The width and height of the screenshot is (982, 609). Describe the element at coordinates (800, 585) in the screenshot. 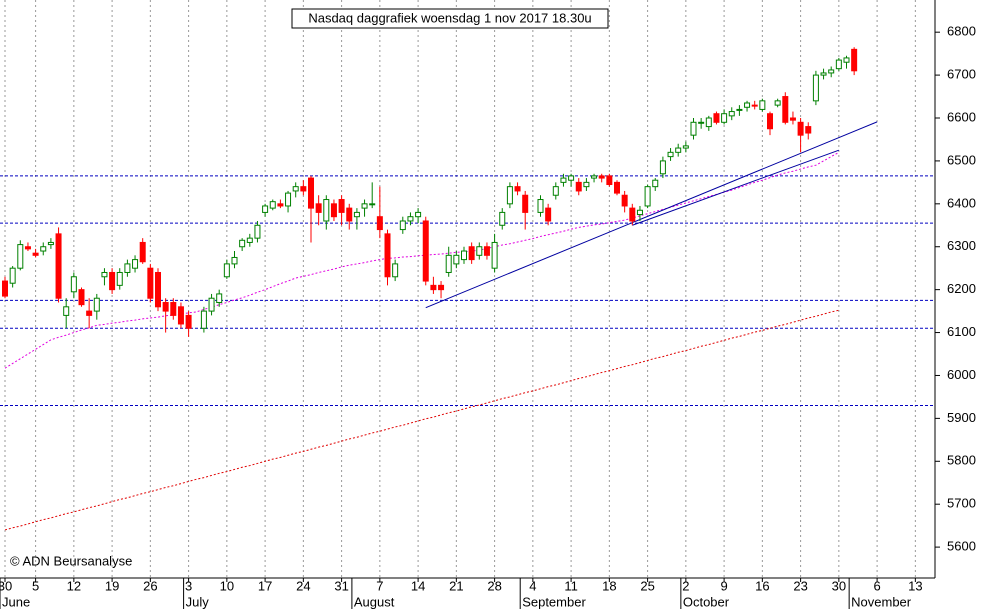

I see `x-tick-label: 23` at that location.